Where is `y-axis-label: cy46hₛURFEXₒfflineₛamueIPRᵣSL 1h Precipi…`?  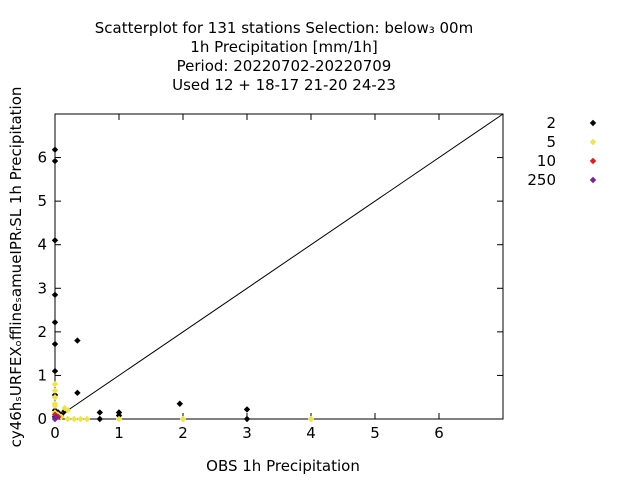 y-axis-label: cy46hₛURFEXₒfflineₛamueIPRᵣSL 1h Precipi… is located at coordinates (16, 267).